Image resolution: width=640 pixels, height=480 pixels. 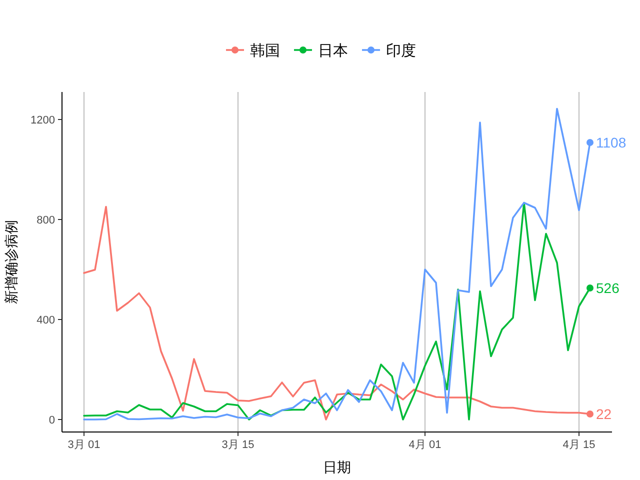 What do you see at coordinates (425, 445) in the screenshot?
I see `x-tick-label: 4月 01` at bounding box center [425, 445].